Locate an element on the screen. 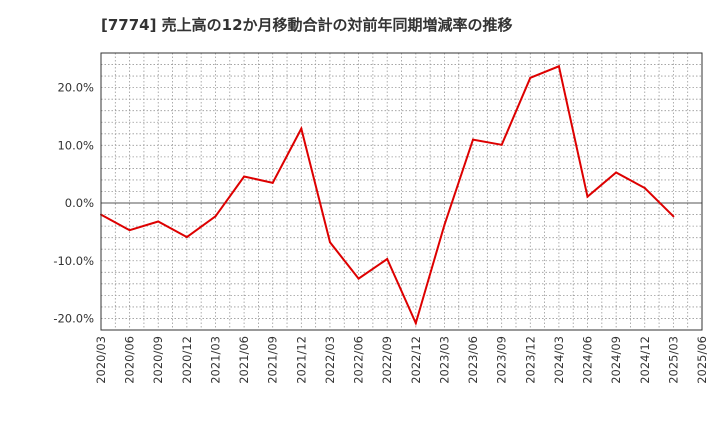 The width and height of the screenshot is (720, 440). y-tick-label: -10.0% is located at coordinates (73, 261).